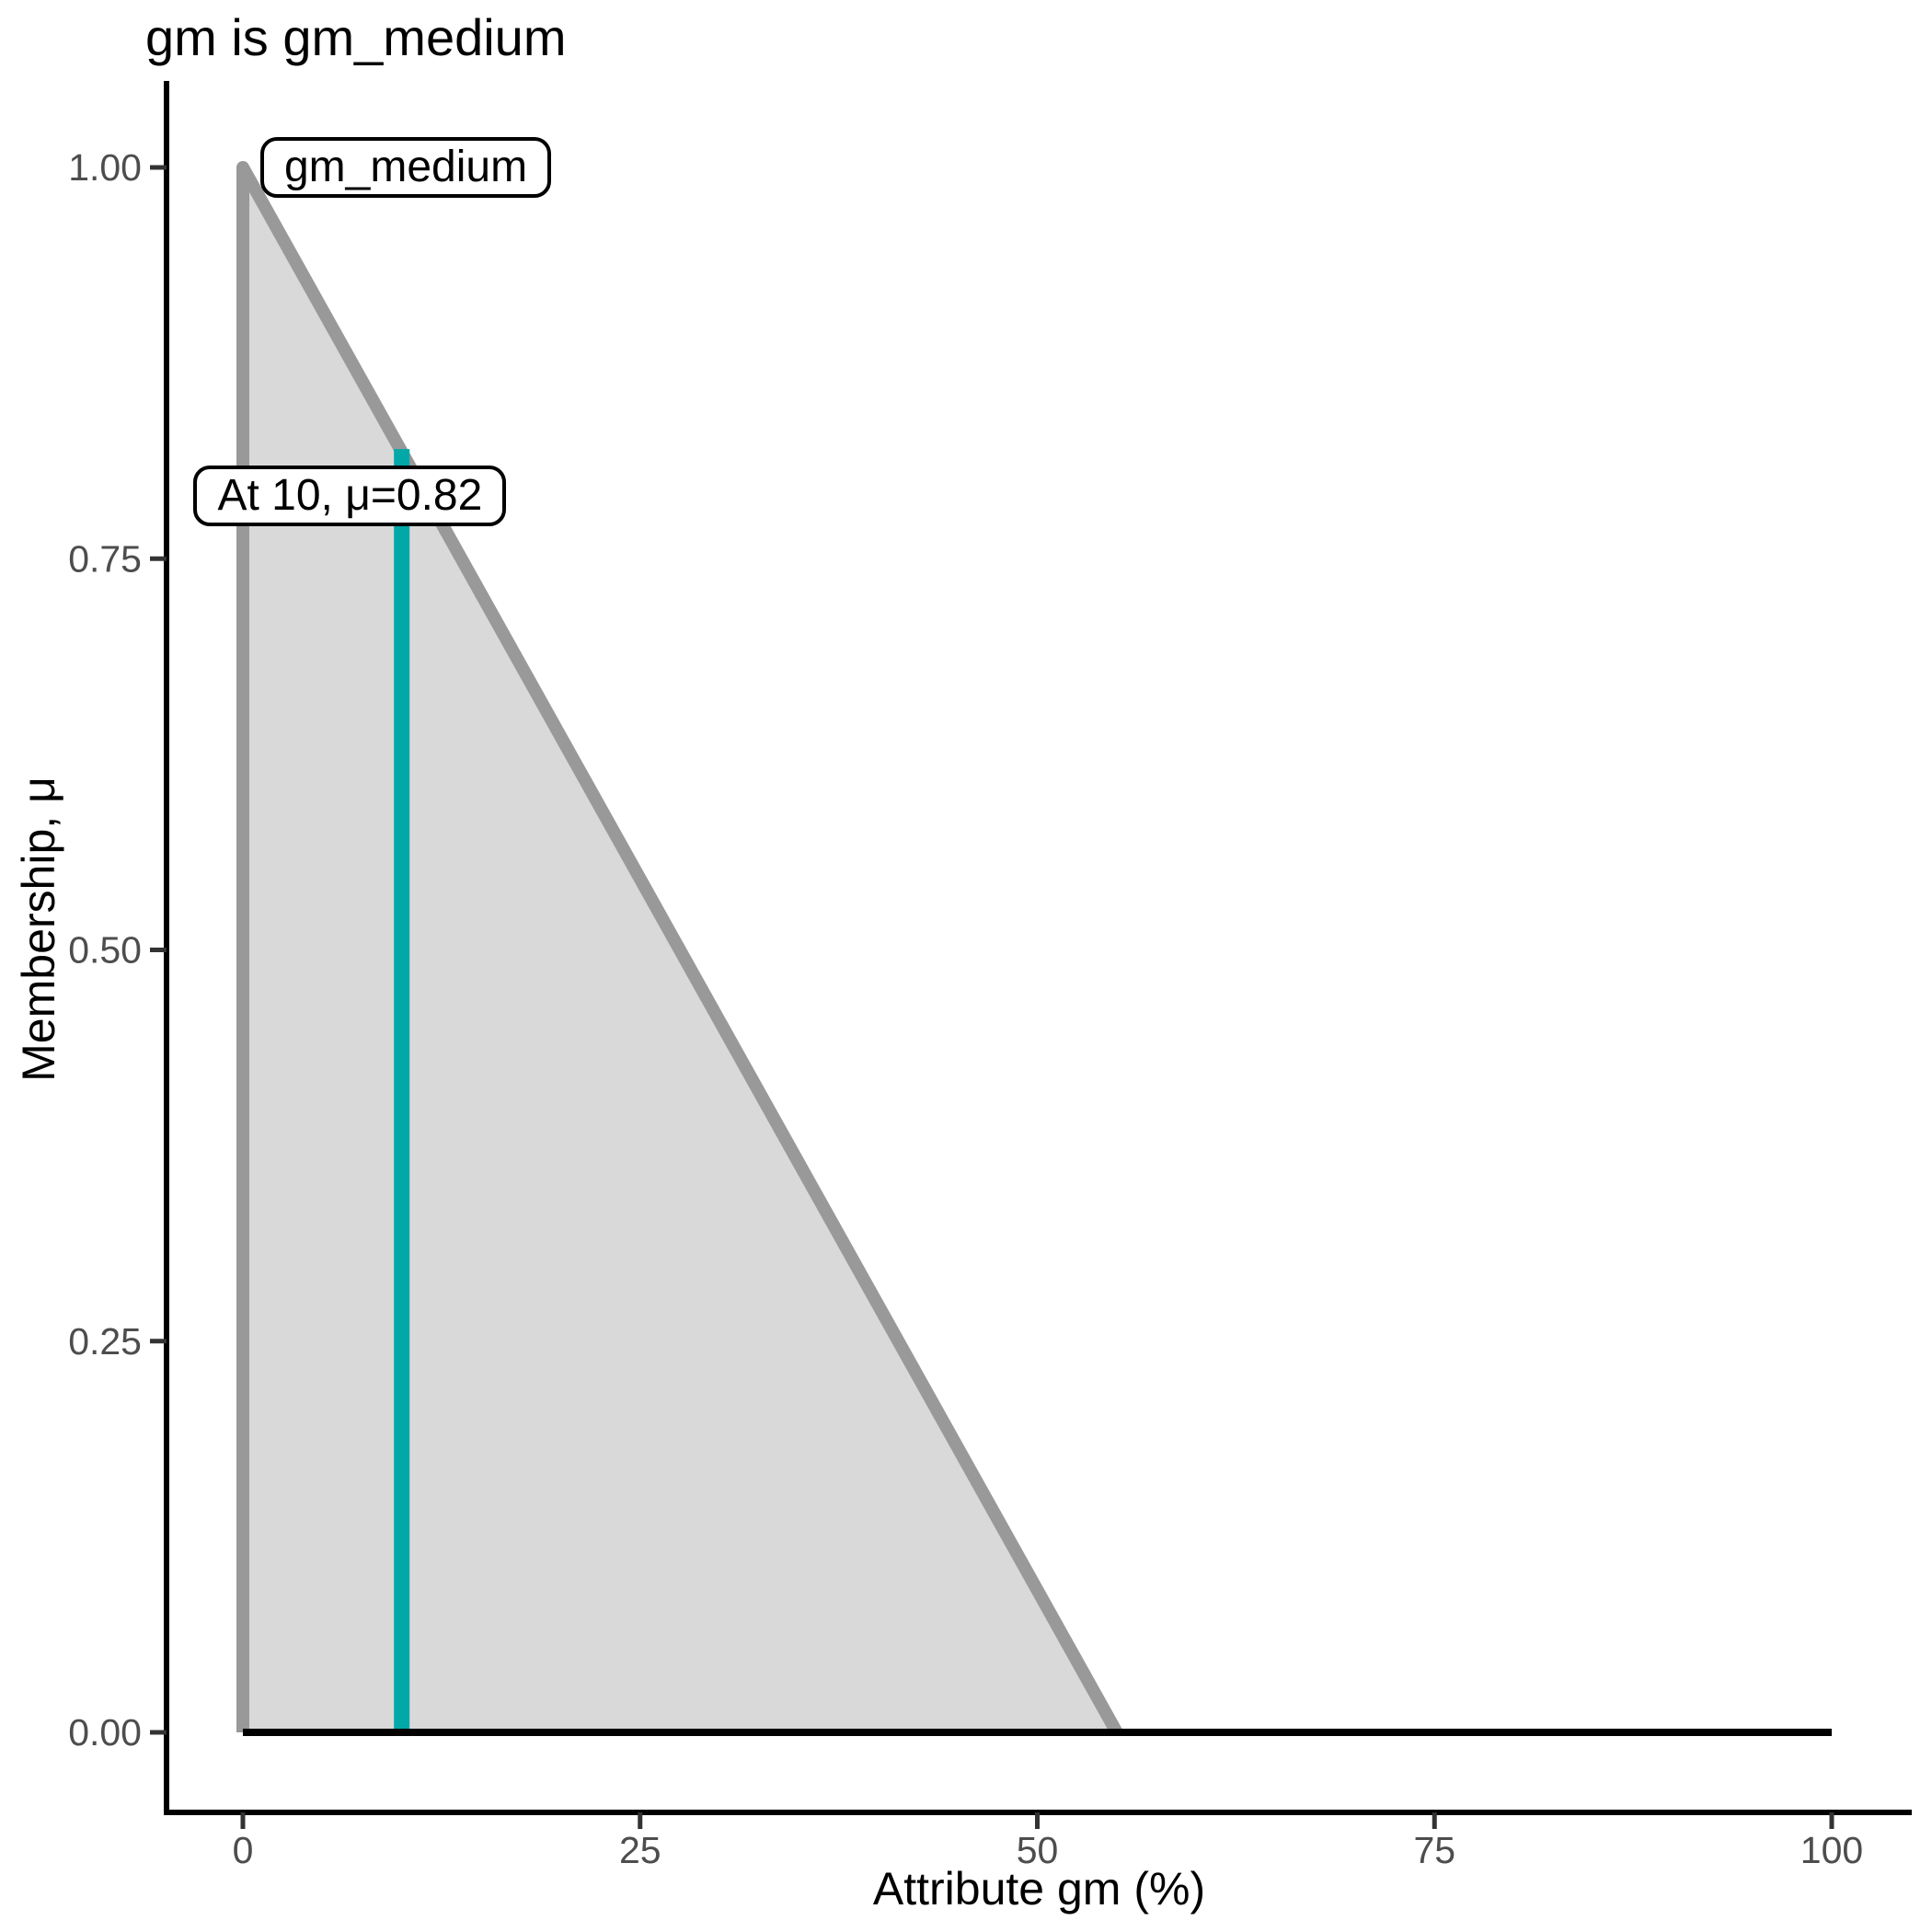  Describe the element at coordinates (1831, 1850) in the screenshot. I see `x-tick-label: 100` at that location.